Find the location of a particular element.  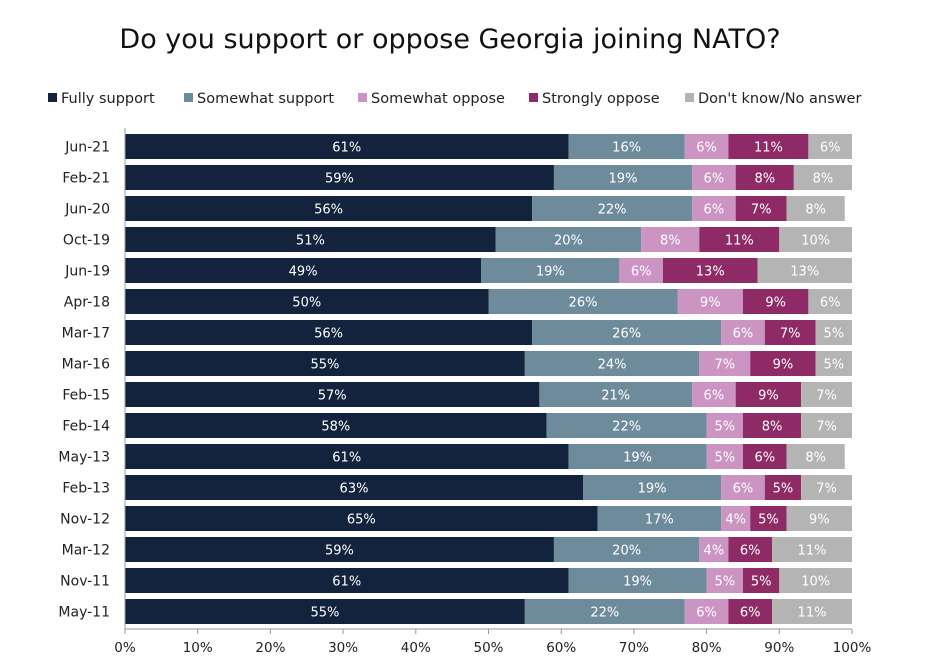

bar-row-nov-12: Nov-12 65% 17% 4% 5% 9% is located at coordinates (456, 518).